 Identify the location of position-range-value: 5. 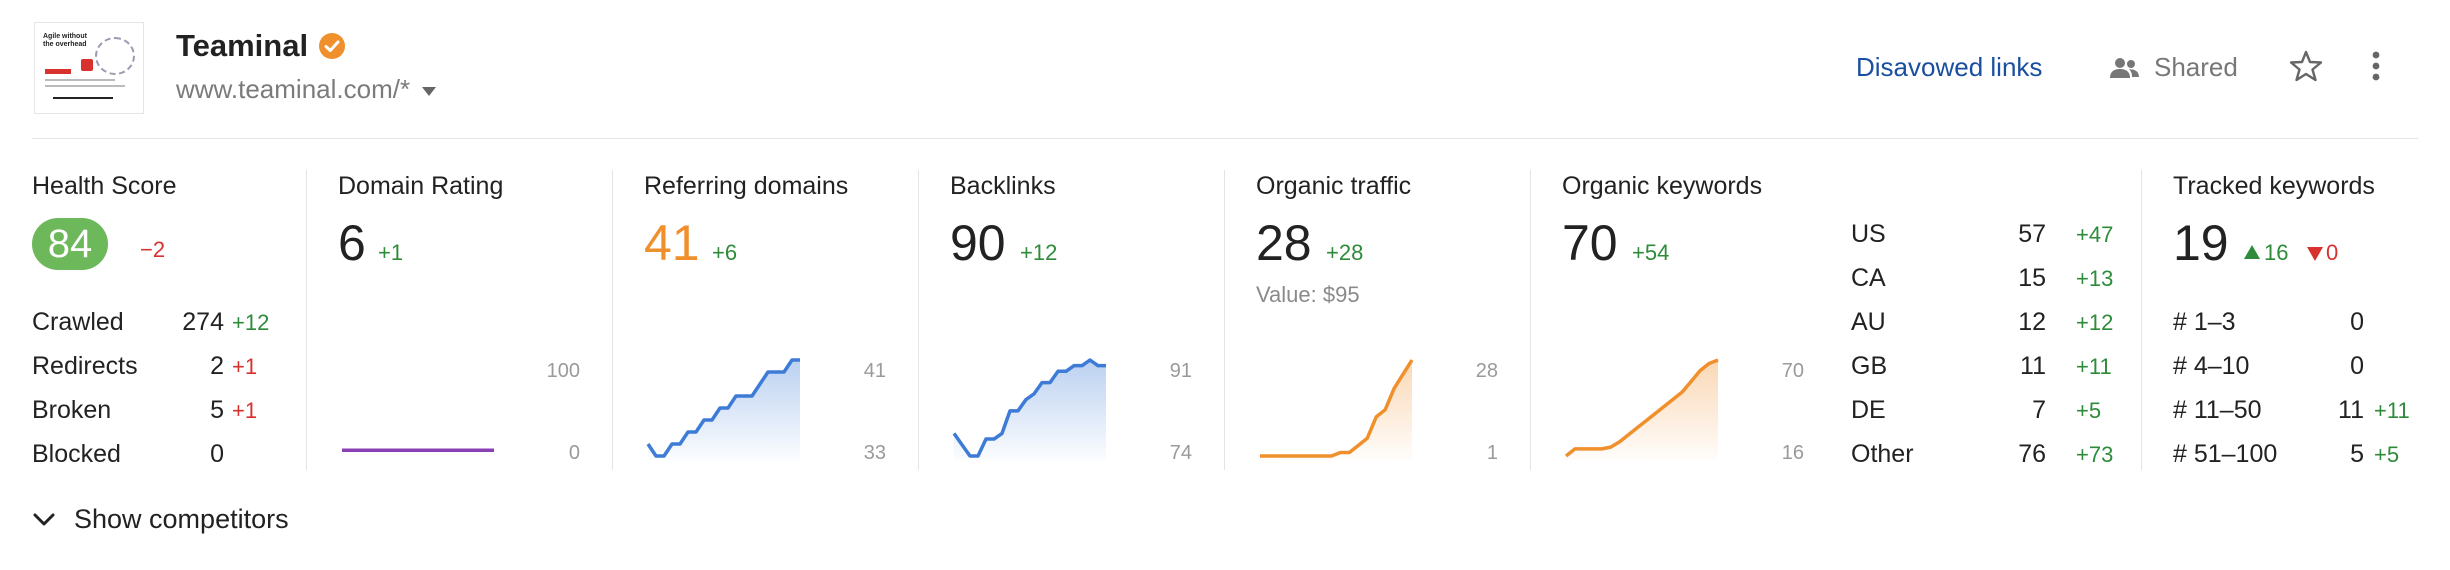
(2357, 454).